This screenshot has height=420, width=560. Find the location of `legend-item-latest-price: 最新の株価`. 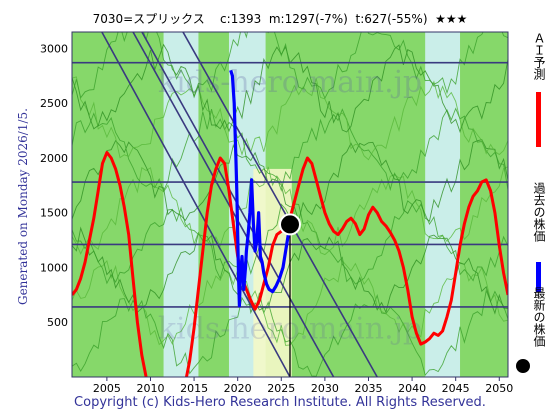

legend-item-latest-price: 最新の株価 is located at coordinates (531, 332).